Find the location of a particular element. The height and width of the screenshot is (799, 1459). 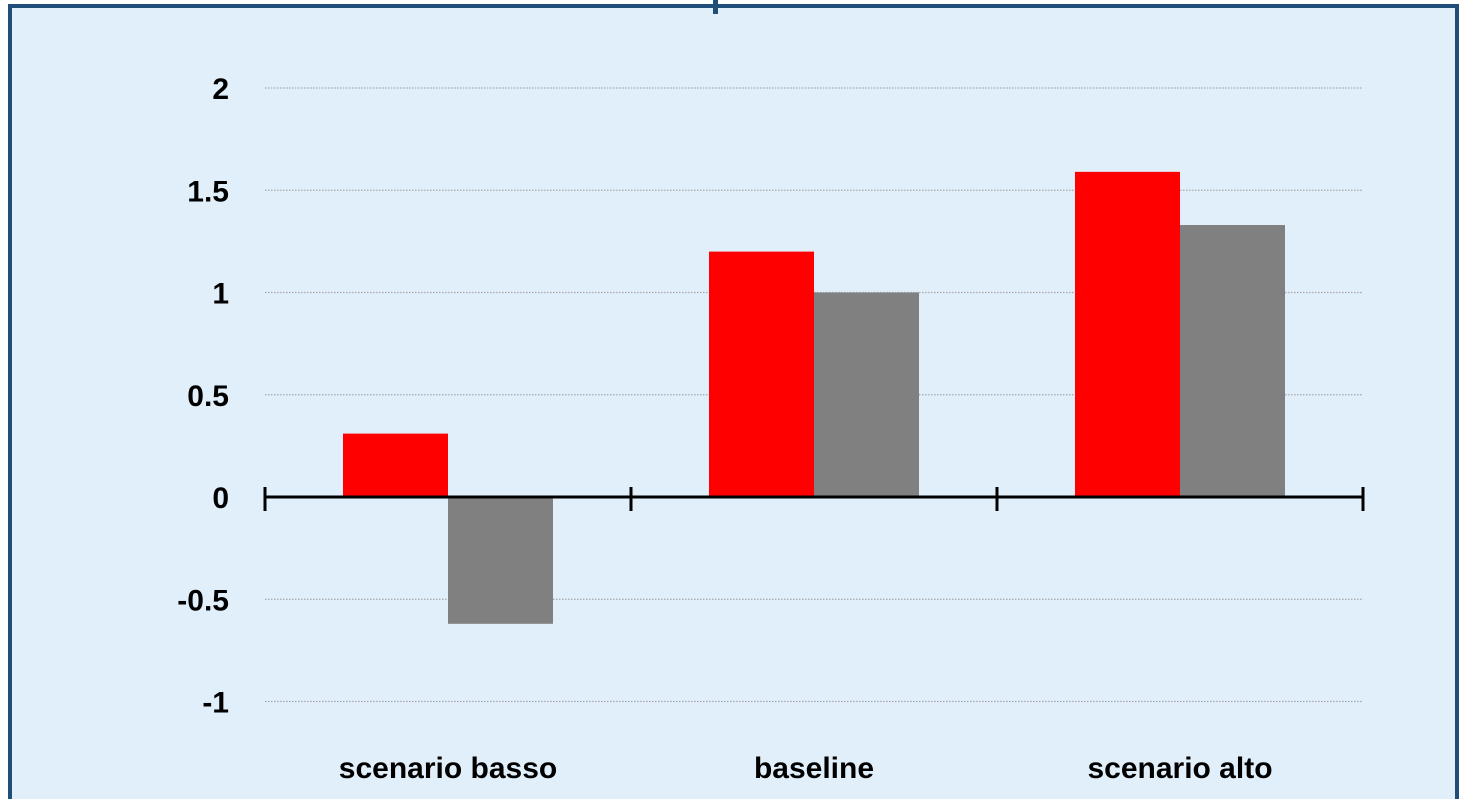

x-category-label: scenario alto is located at coordinates (1179, 768).